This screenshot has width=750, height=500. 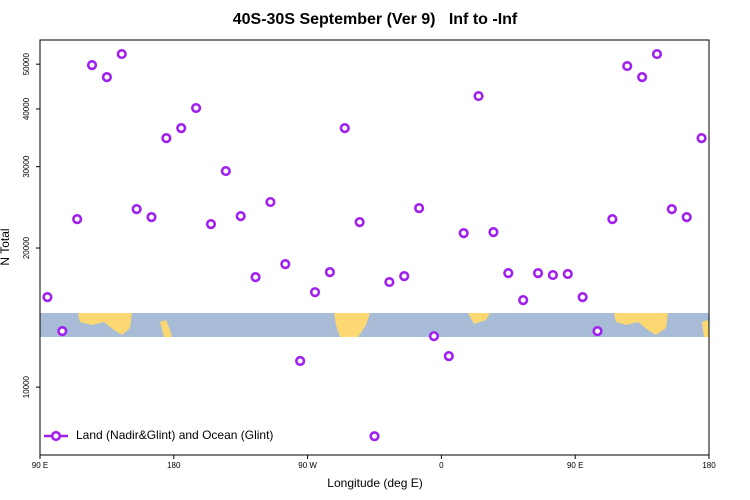 What do you see at coordinates (174, 435) in the screenshot?
I see `legend-label: Land (Nadir&Glint) and Ocean (Glint)` at bounding box center [174, 435].